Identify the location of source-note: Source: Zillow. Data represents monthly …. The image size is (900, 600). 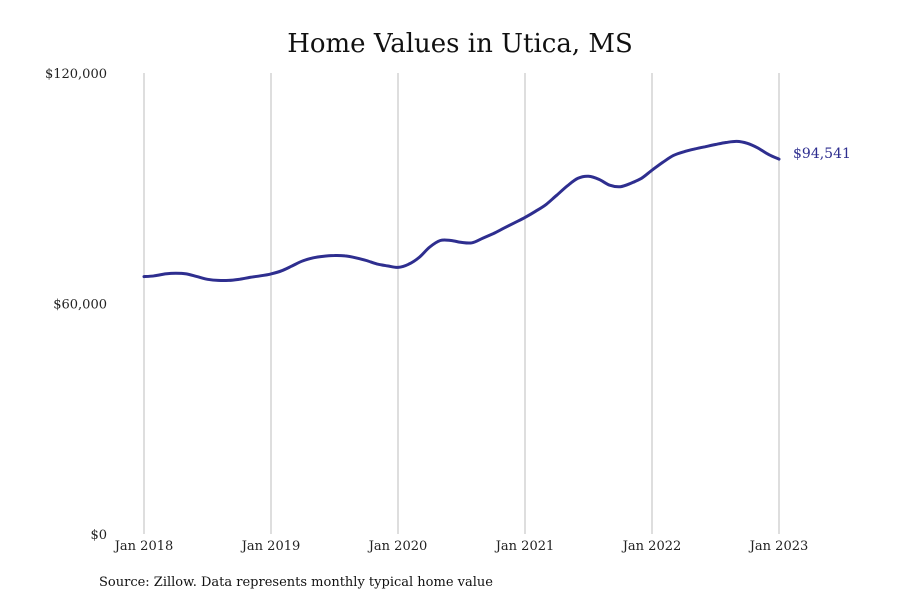
(296, 582).